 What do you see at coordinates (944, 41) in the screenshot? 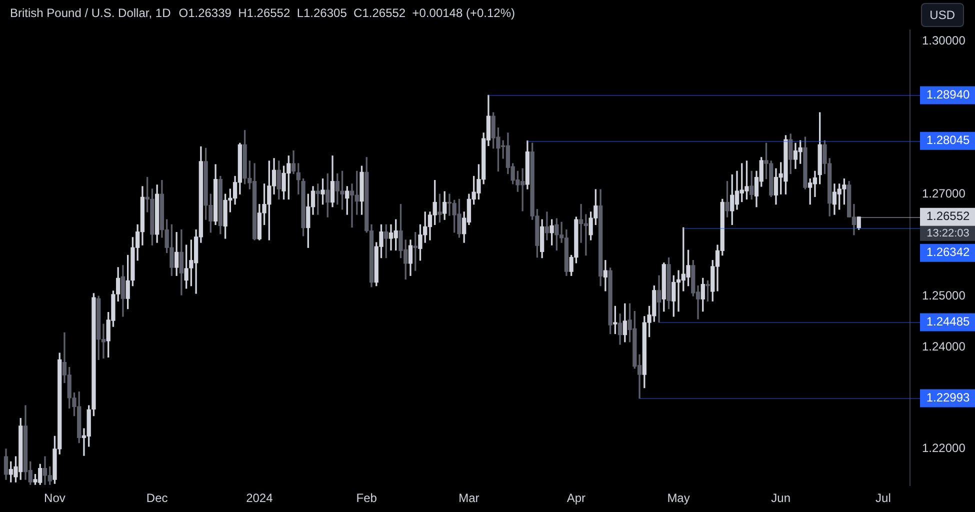
I see `y-tick-label: 1.30000` at bounding box center [944, 41].